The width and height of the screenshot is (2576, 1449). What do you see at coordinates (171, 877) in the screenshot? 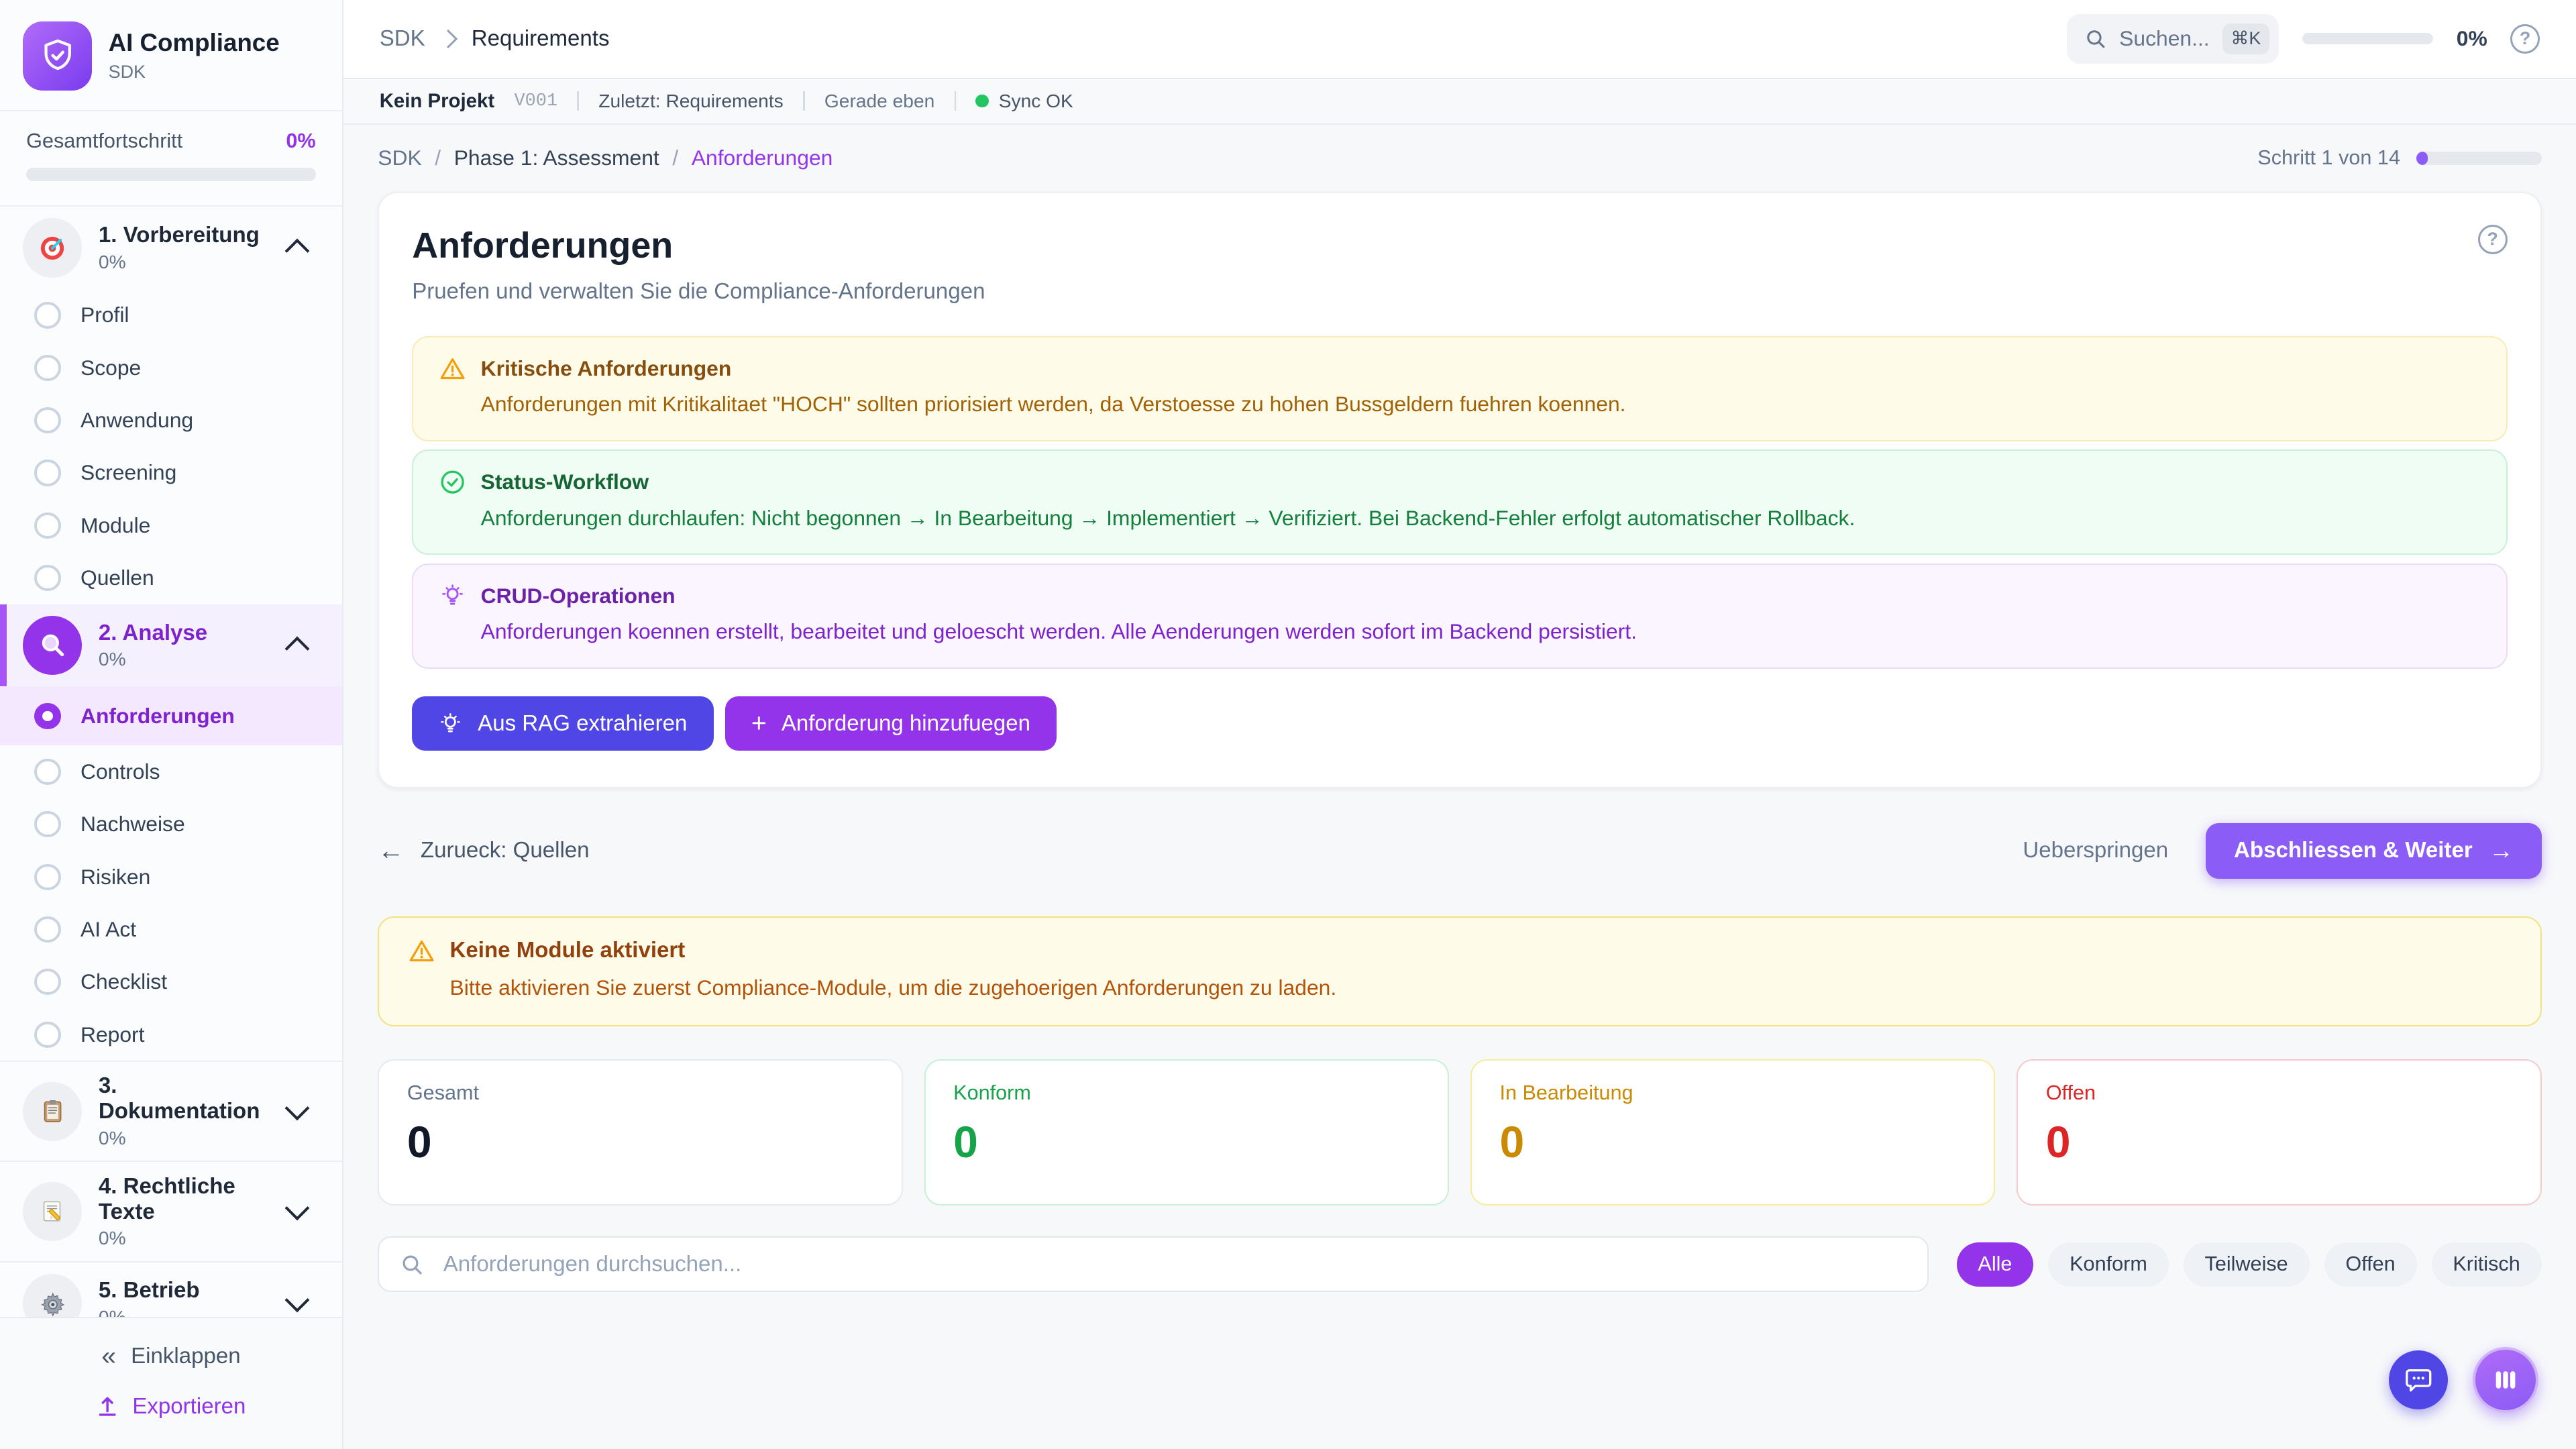
I see `sidebar-item-risiken: Risiken` at bounding box center [171, 877].